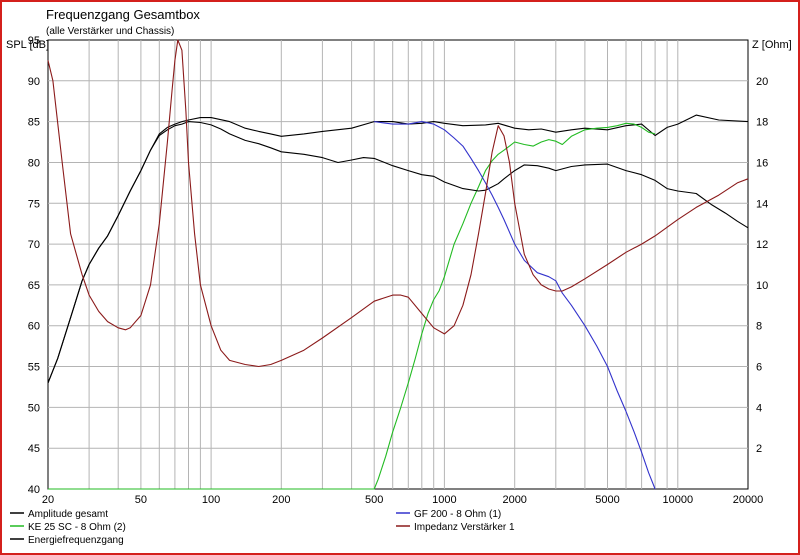  I want to click on y-tick-label-right: 2, so click(759, 449).